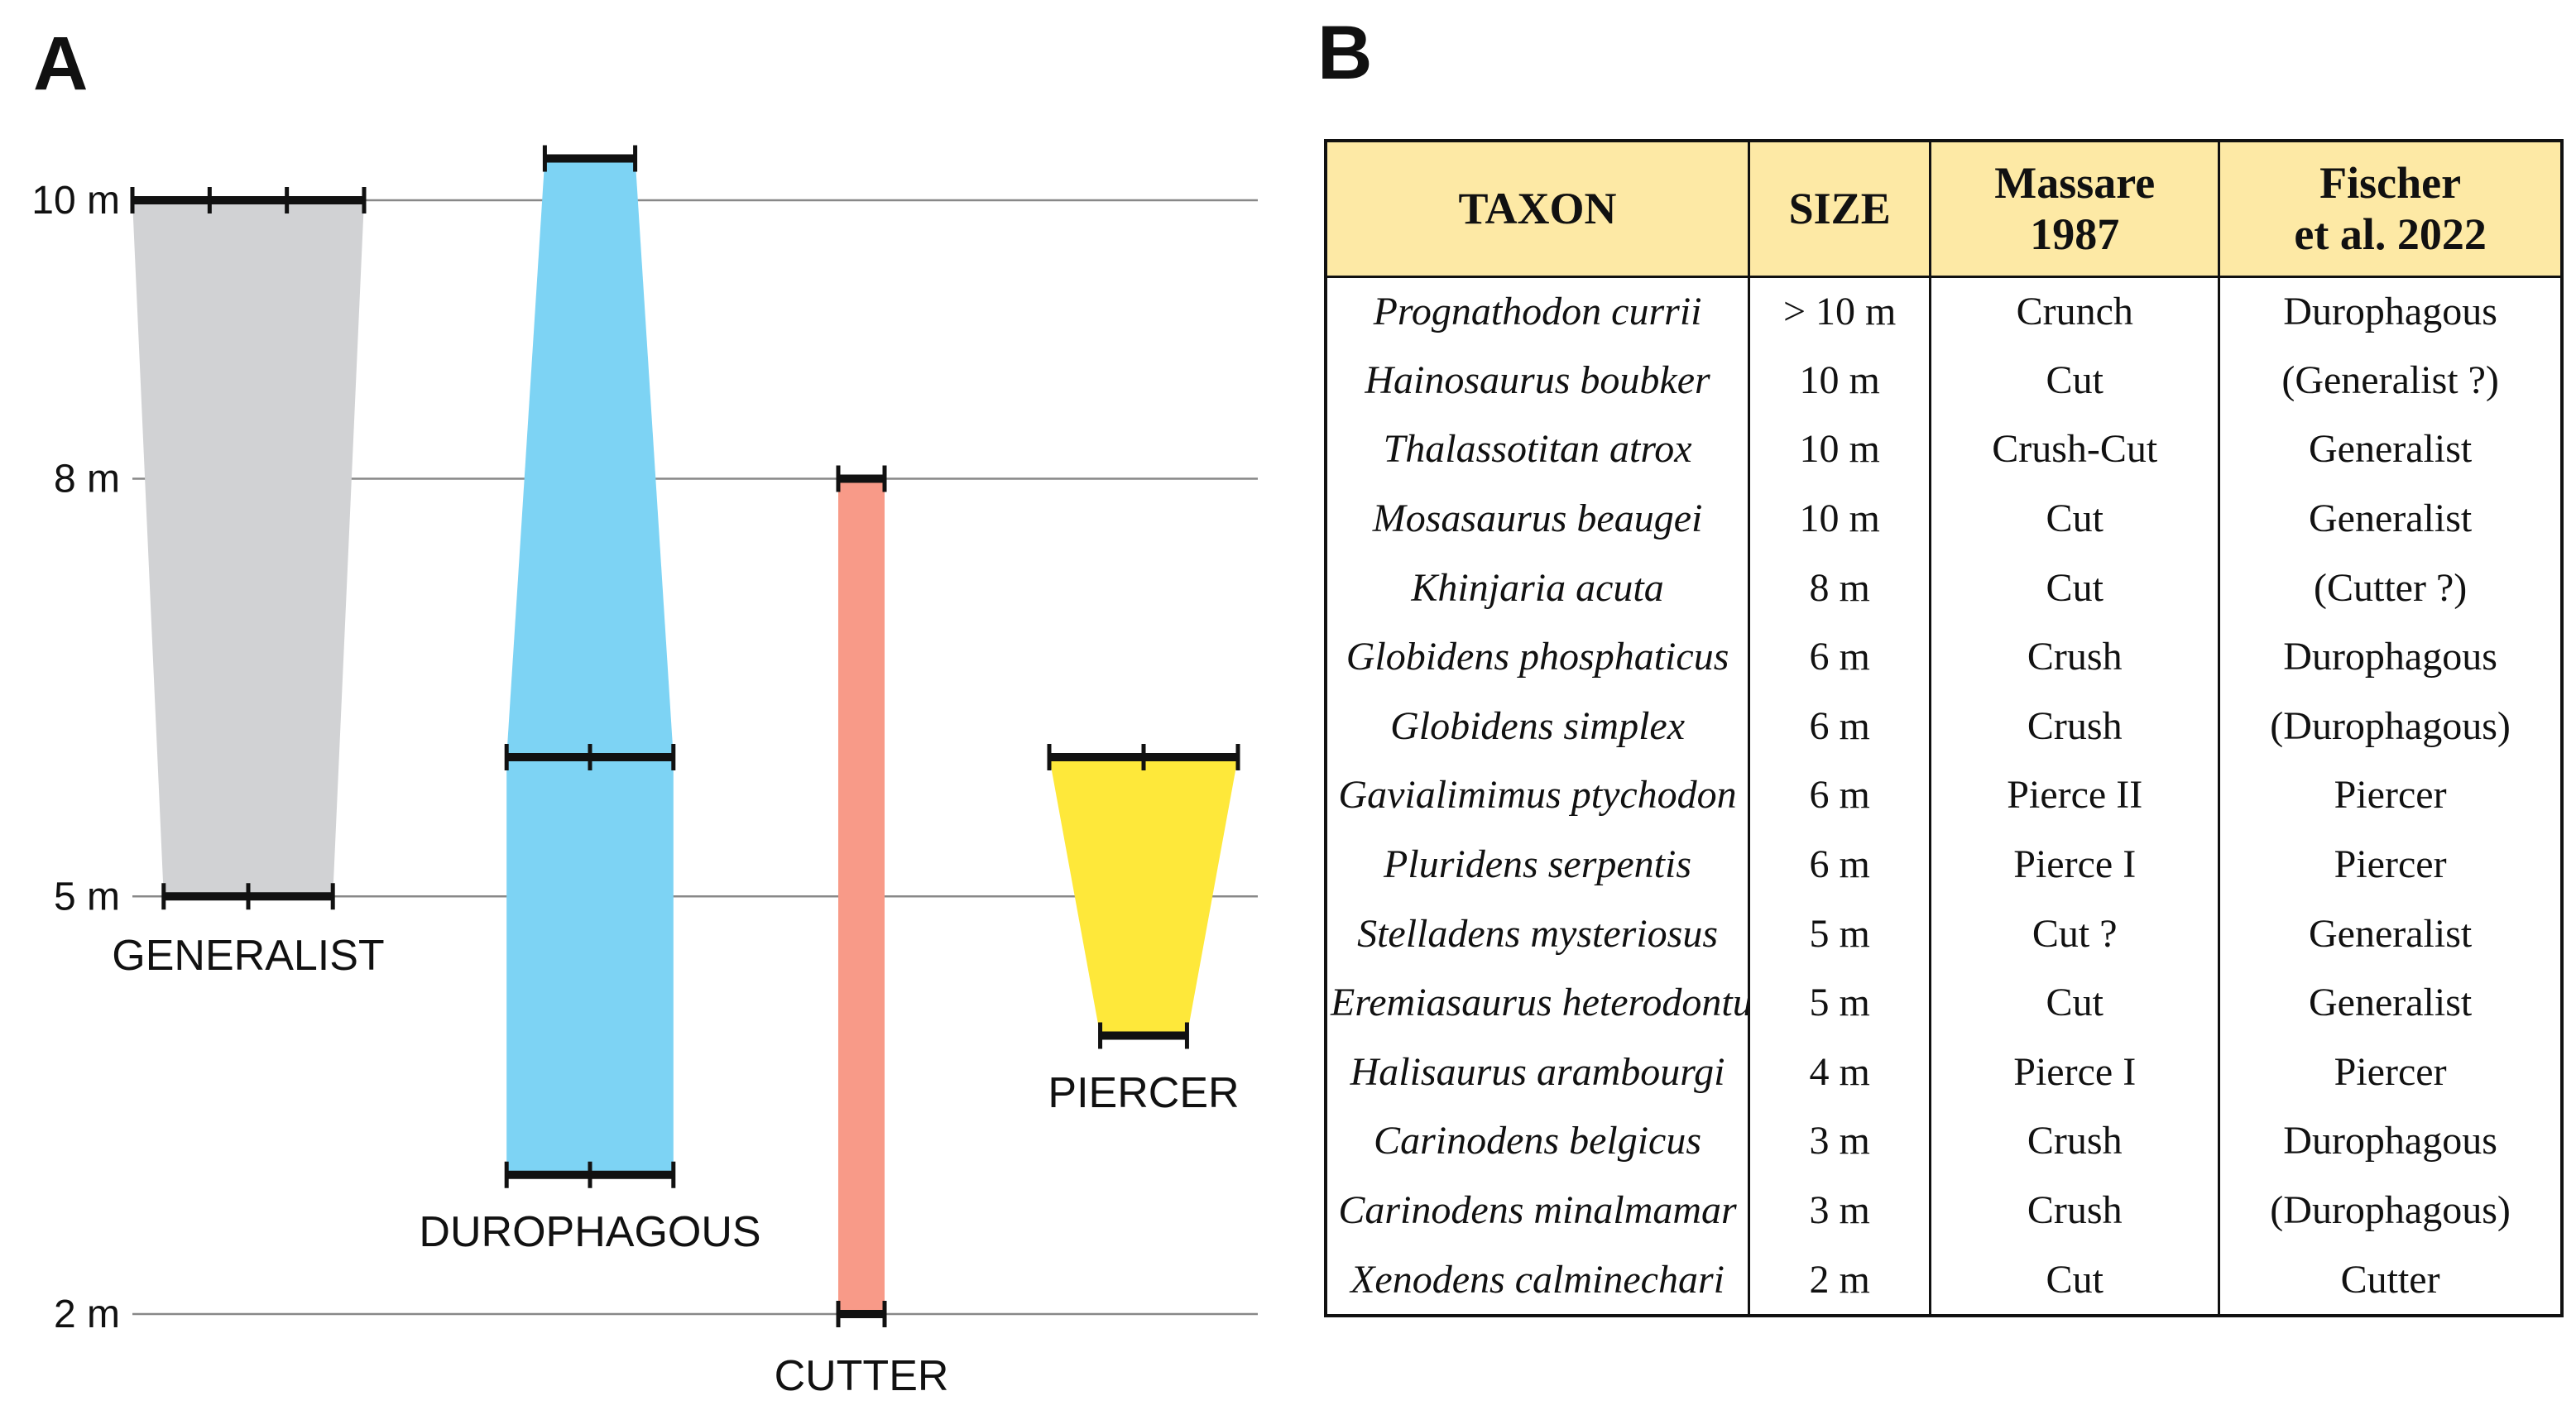 The image size is (2576, 1415). Describe the element at coordinates (248, 896) in the screenshot. I see `generalist-min-bar` at that location.